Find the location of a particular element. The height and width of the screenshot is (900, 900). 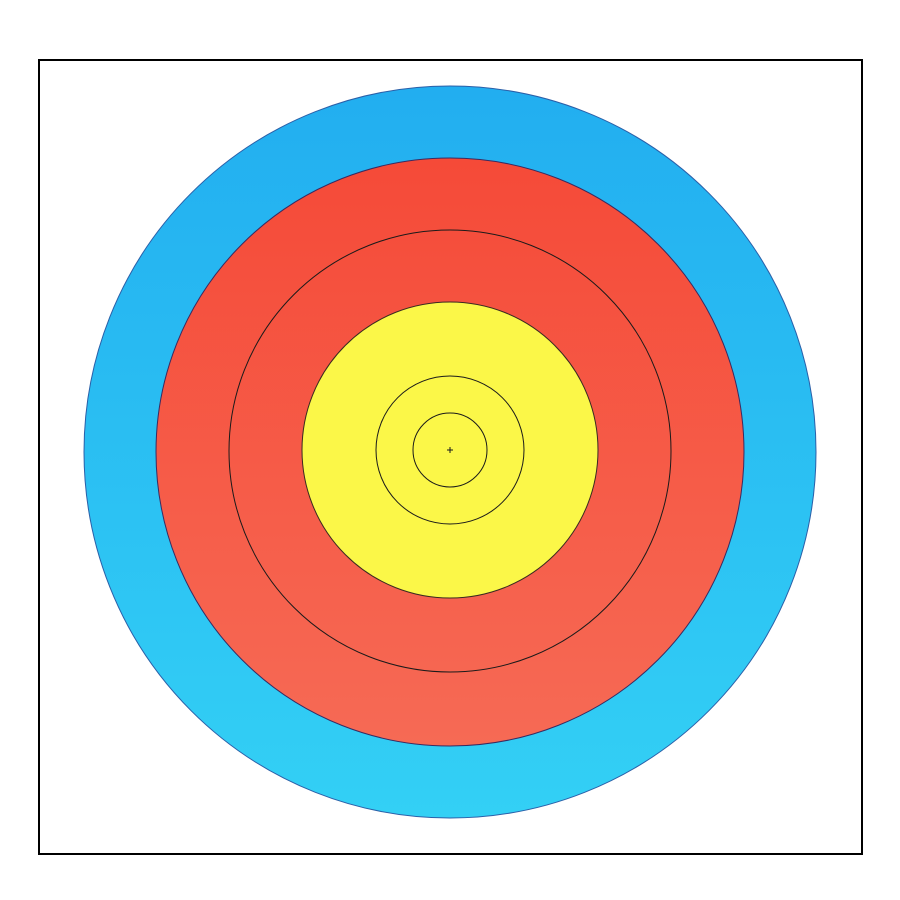

center-cross-icon is located at coordinates (450, 450).